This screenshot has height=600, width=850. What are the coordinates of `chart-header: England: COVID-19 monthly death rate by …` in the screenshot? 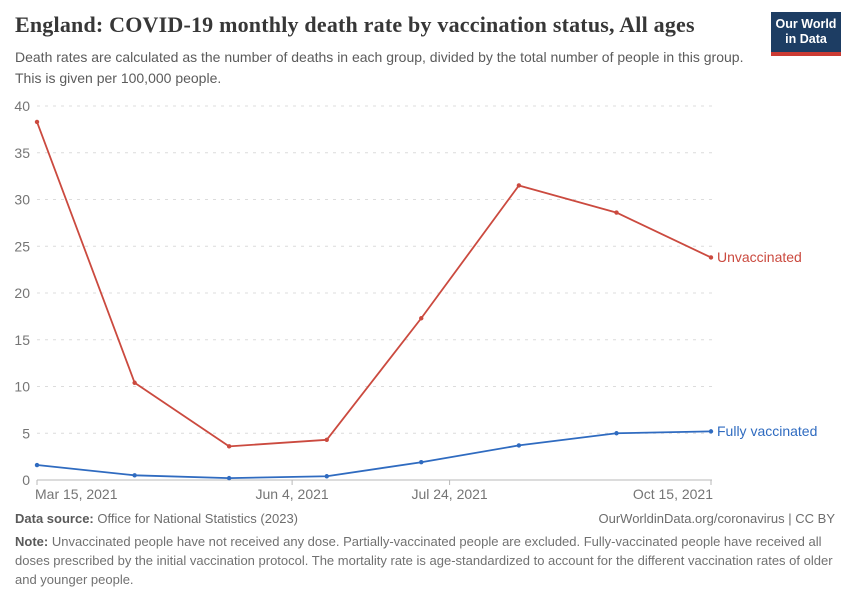 It's located at (385, 50).